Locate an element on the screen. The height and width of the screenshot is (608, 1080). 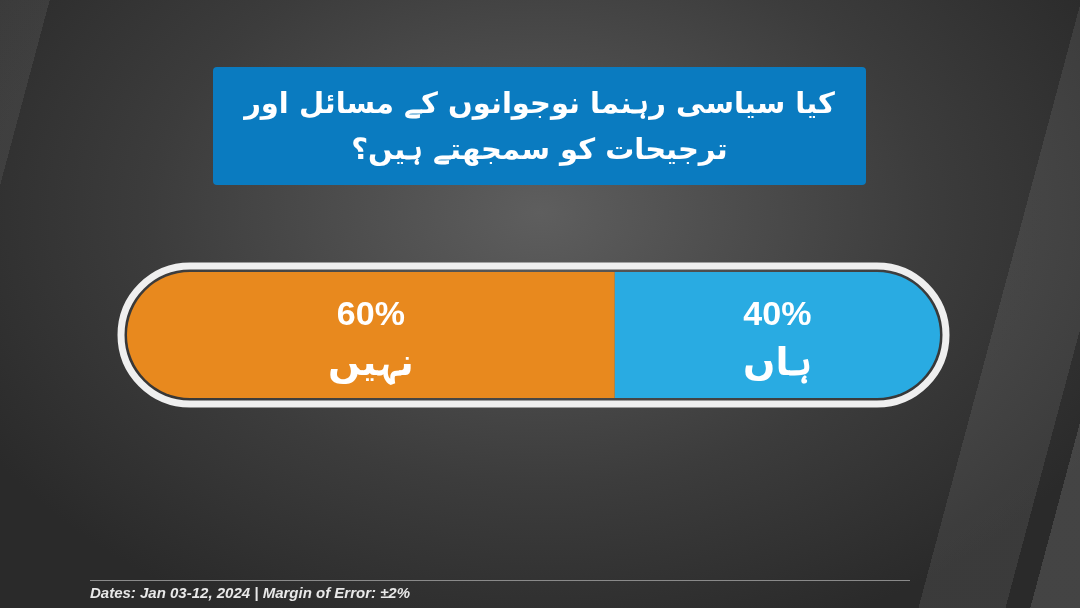
text: Dates: Jan 03-12, 2024 | Margin of Error: ±2% is located at coordinates (500, 593).